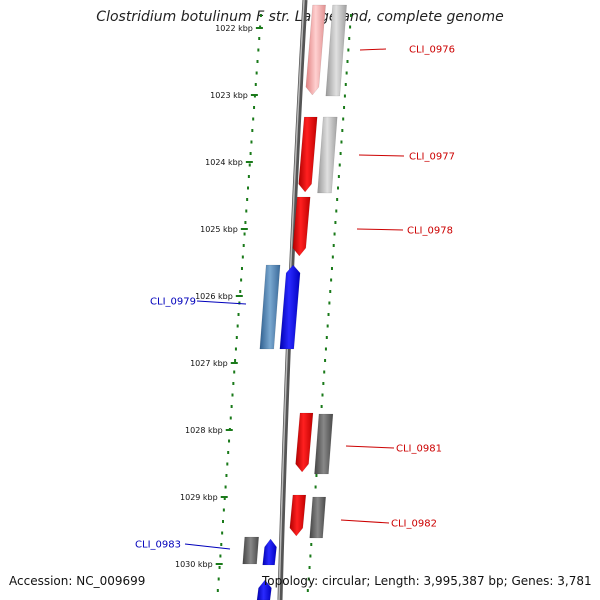  Describe the element at coordinates (199, 497) in the screenshot. I see `scale-tick-label: 1029 kbp` at that location.